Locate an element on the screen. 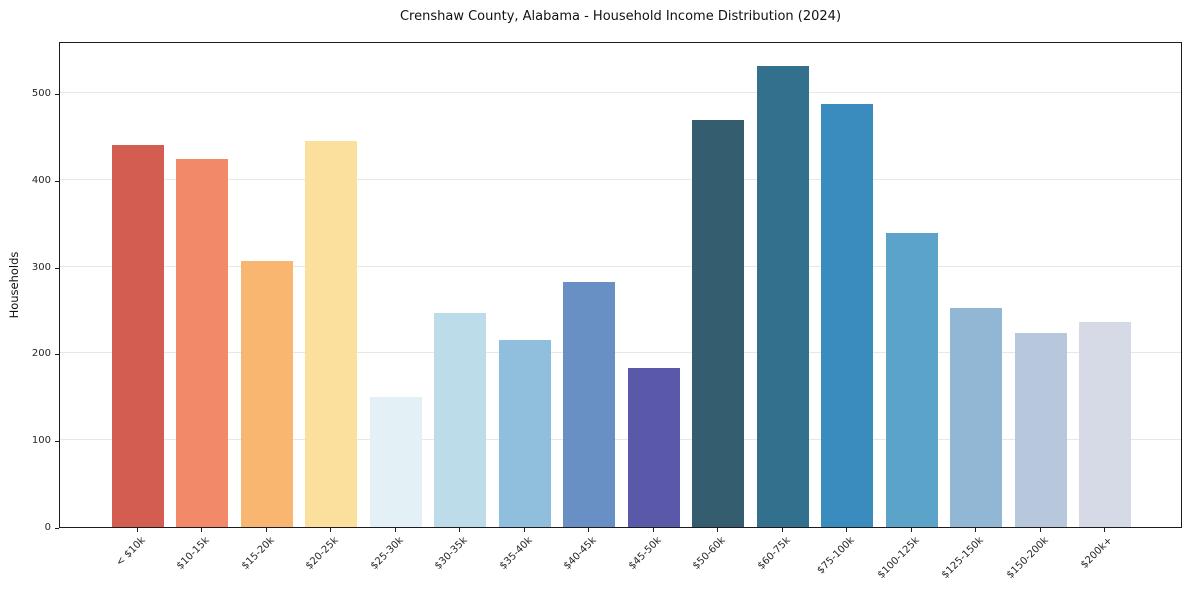 Image resolution: width=1189 pixels, height=590 pixels. bar-150-200k is located at coordinates (1040, 430).